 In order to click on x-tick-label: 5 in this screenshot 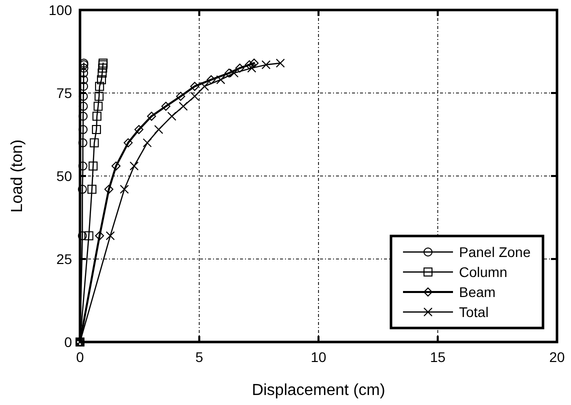, I will do `click(199, 357)`.